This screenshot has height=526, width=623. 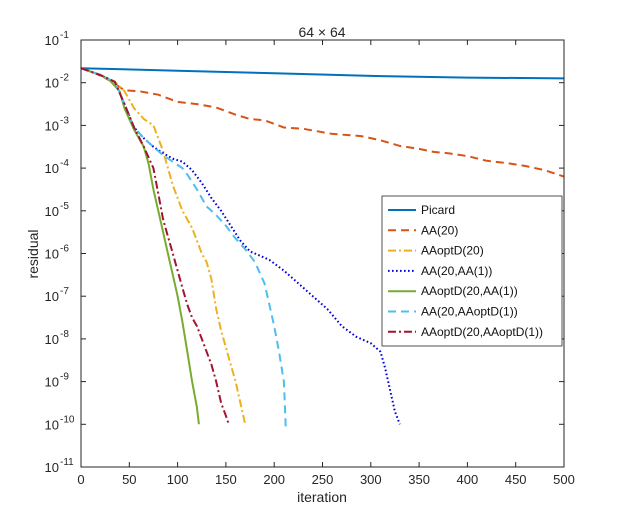 I want to click on legend-label-4: AAoptD(20,AA(1)), so click(x=469, y=291).